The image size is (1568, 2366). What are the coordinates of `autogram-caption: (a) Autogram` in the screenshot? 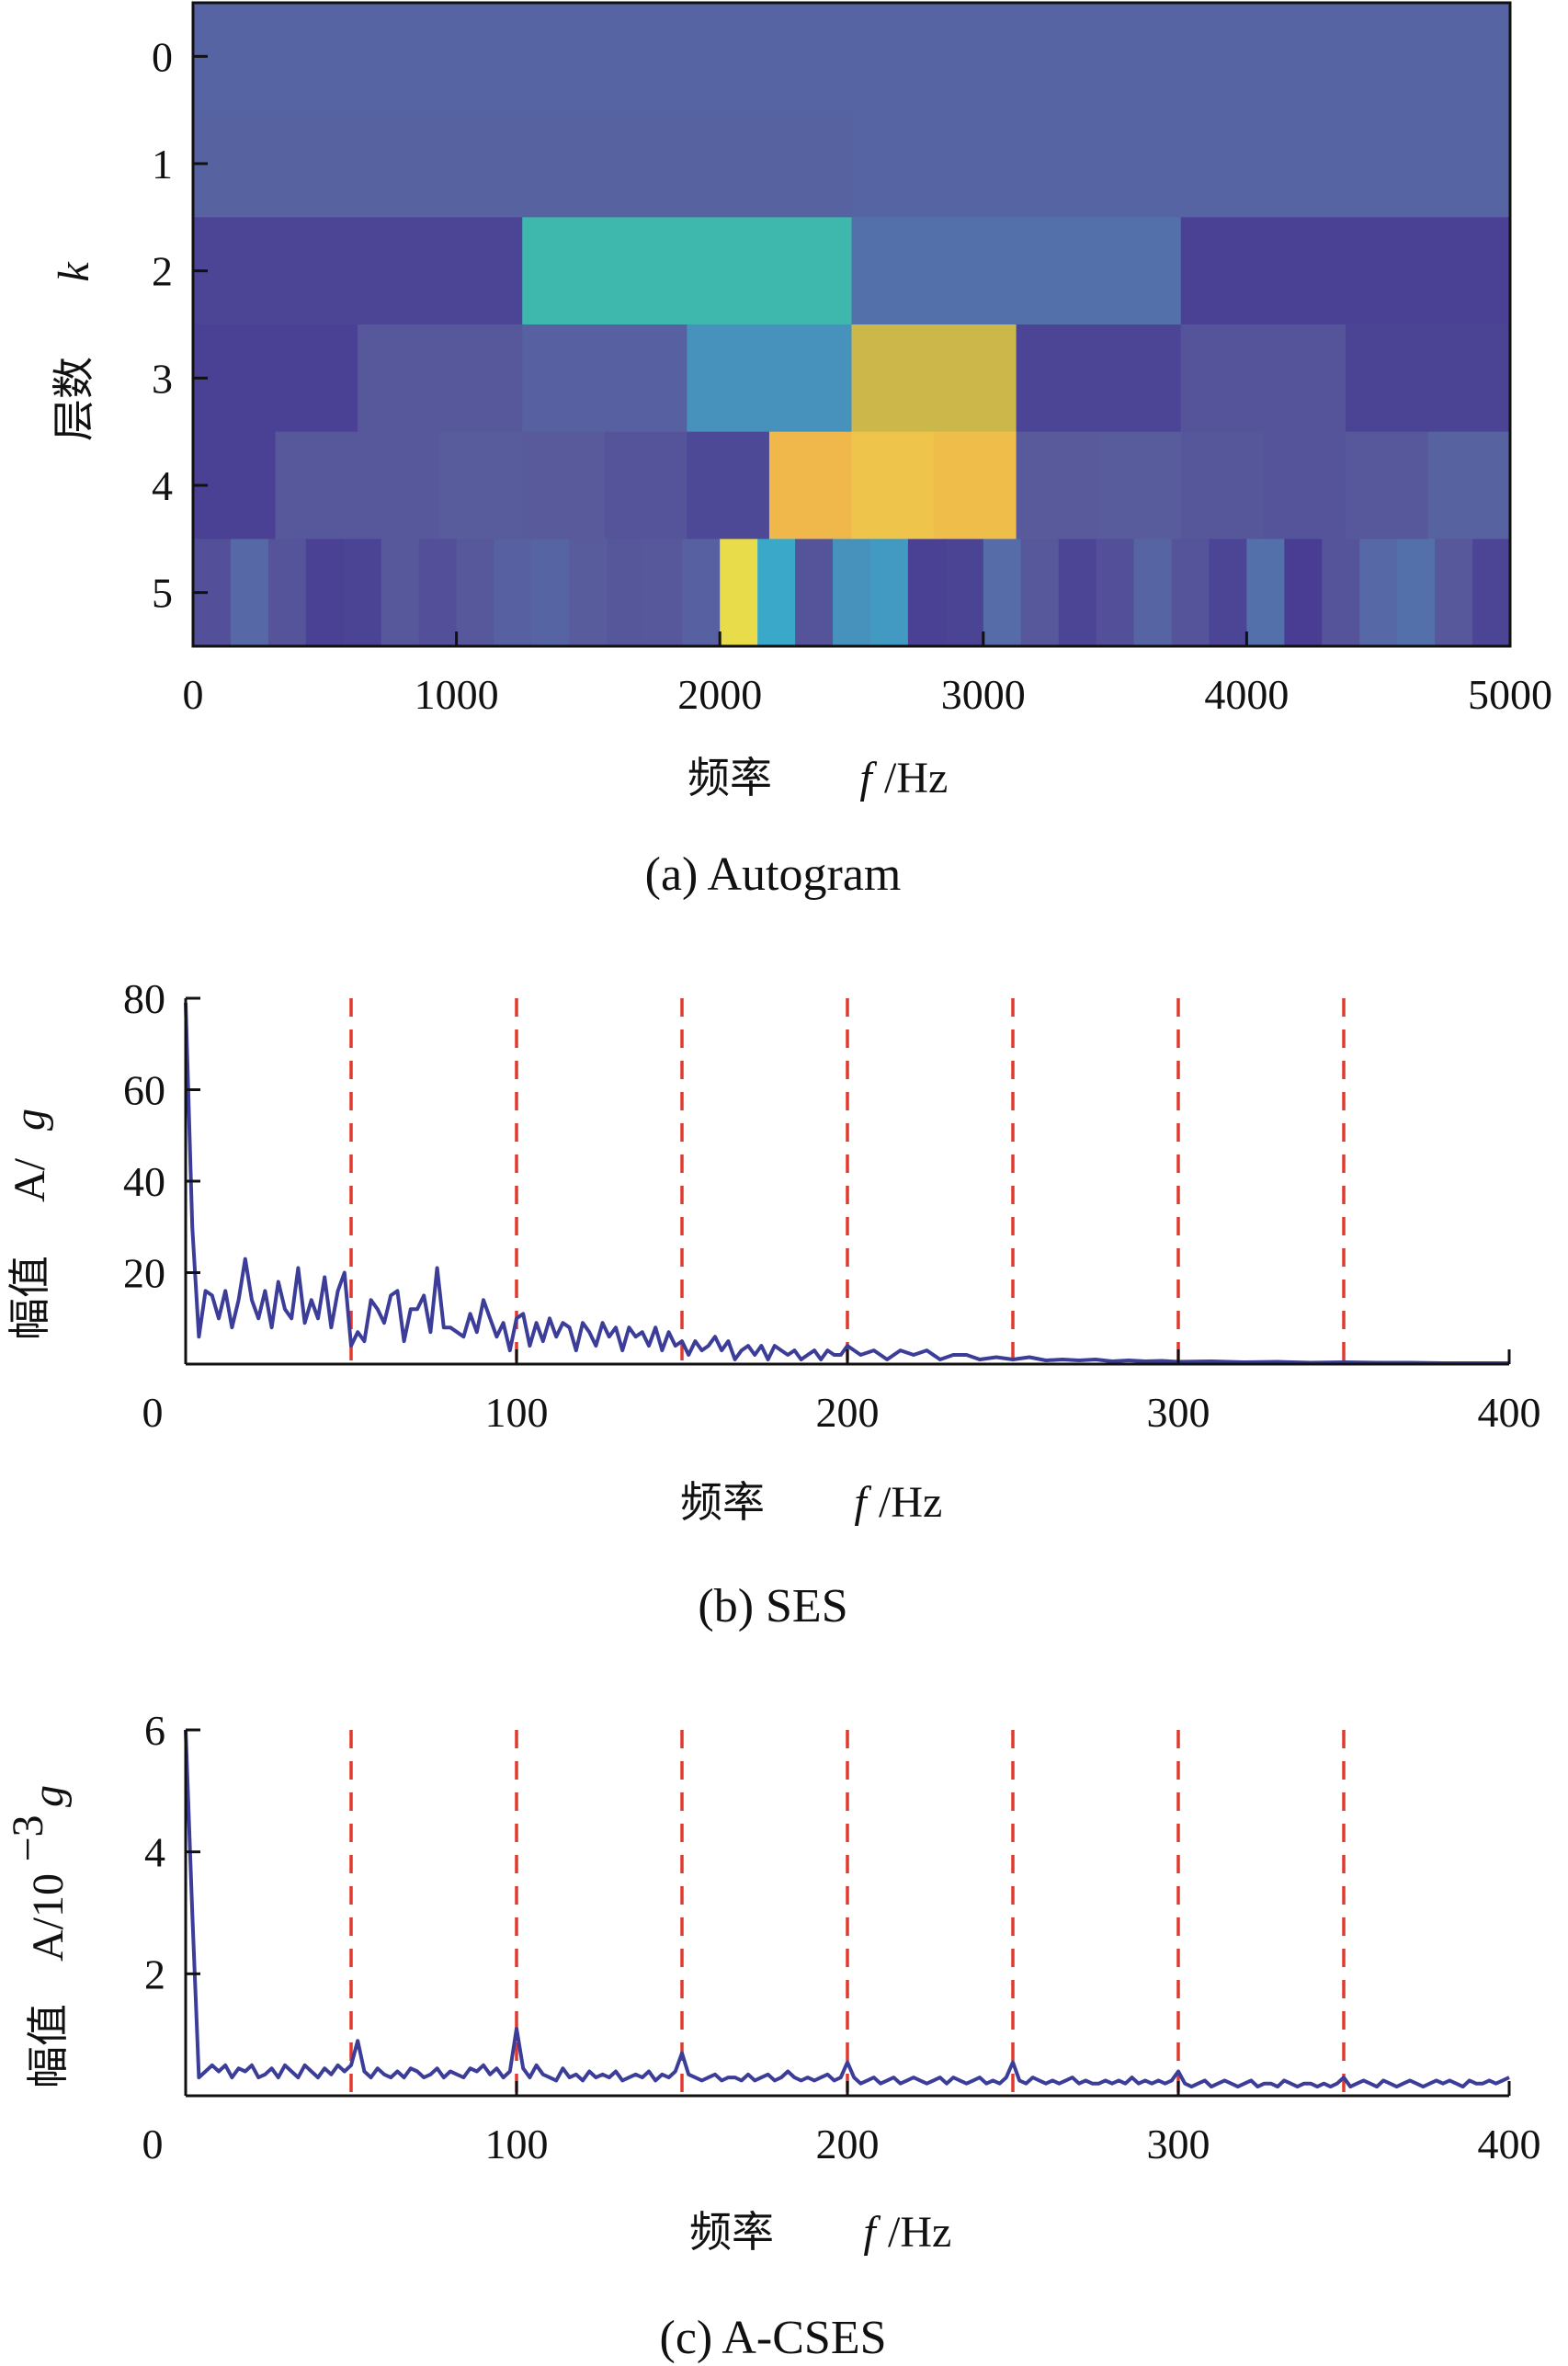 It's located at (773, 874).